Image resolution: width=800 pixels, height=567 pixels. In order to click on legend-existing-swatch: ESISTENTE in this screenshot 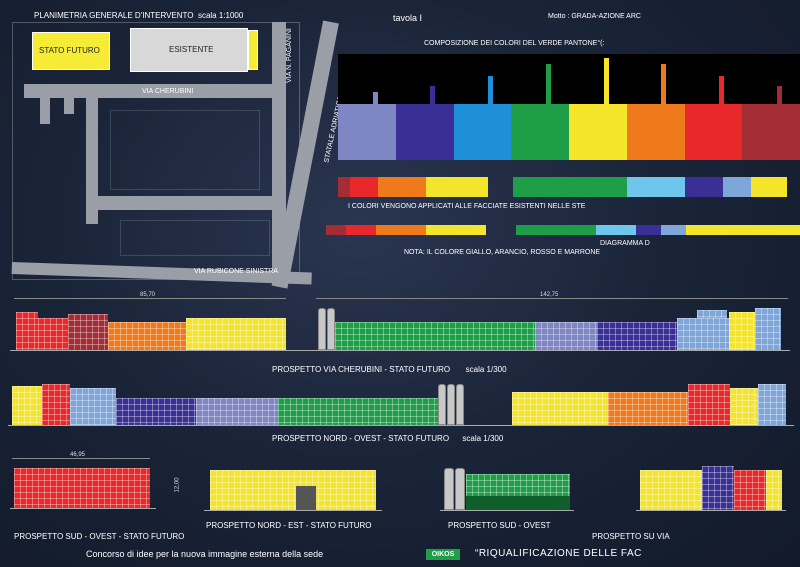, I will do `click(189, 50)`.